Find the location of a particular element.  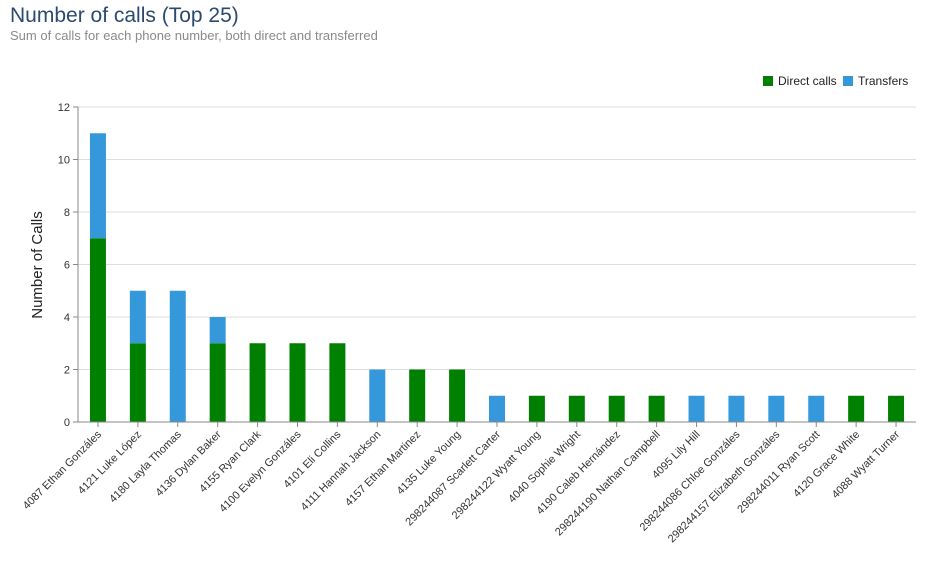

y-tick-label: 10 is located at coordinates (64, 161).